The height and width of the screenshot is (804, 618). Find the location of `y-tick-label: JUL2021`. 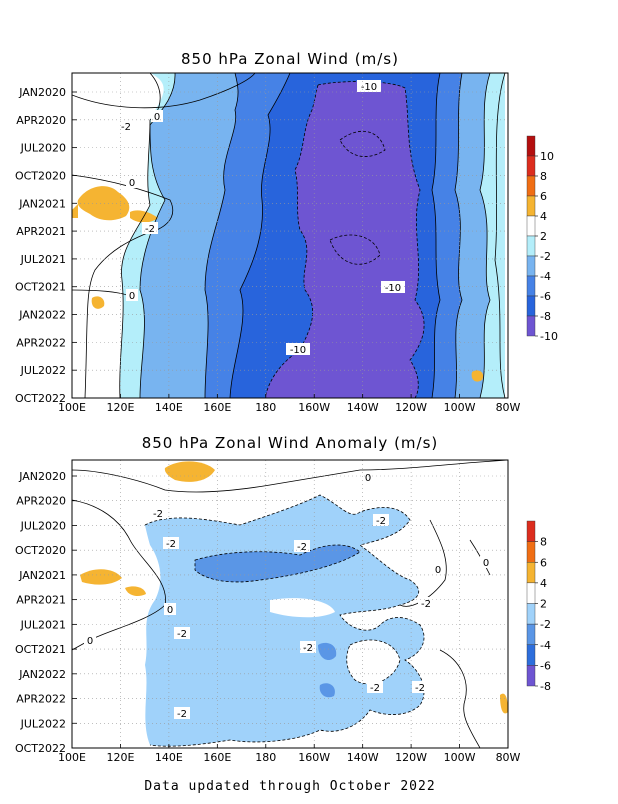

y-tick-label: JUL2021 is located at coordinates (43, 259).